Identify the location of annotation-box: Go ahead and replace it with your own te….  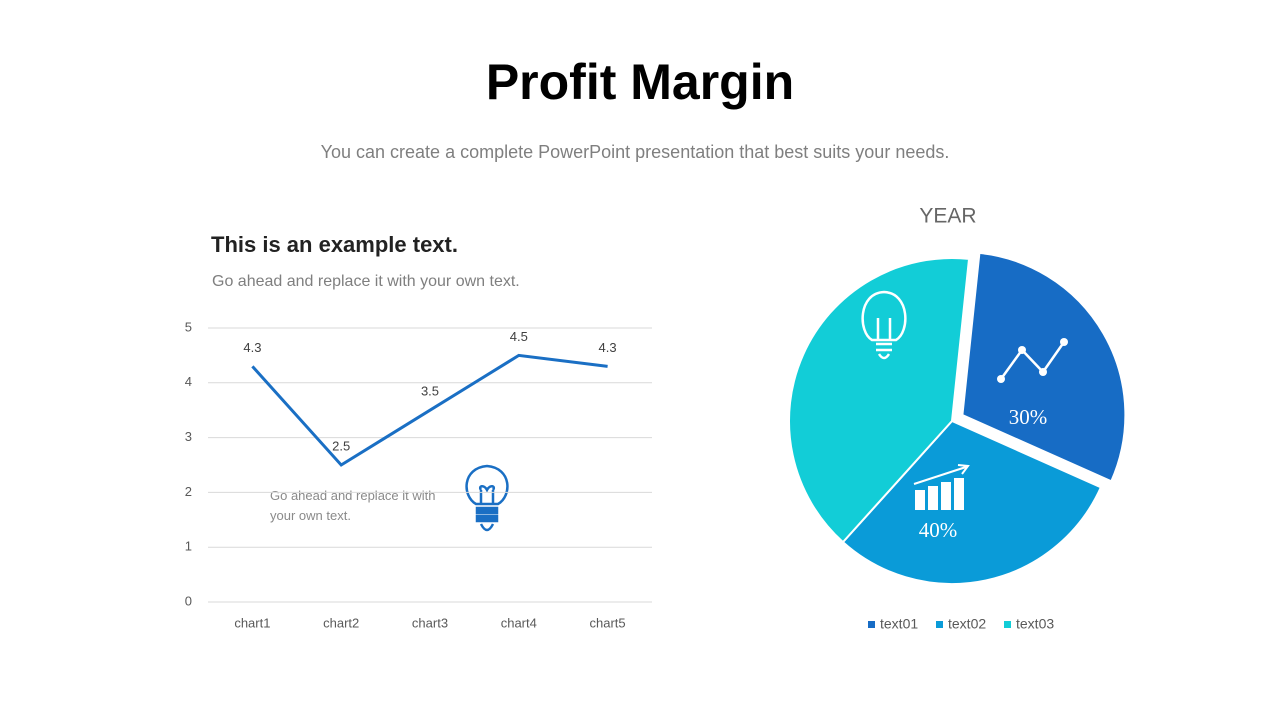
(353, 505).